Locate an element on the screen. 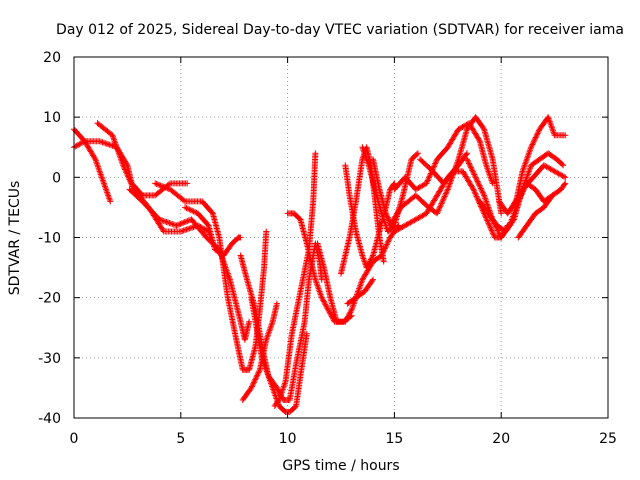 This screenshot has height=480, width=640. y-tick-label: -30 is located at coordinates (49, 359).